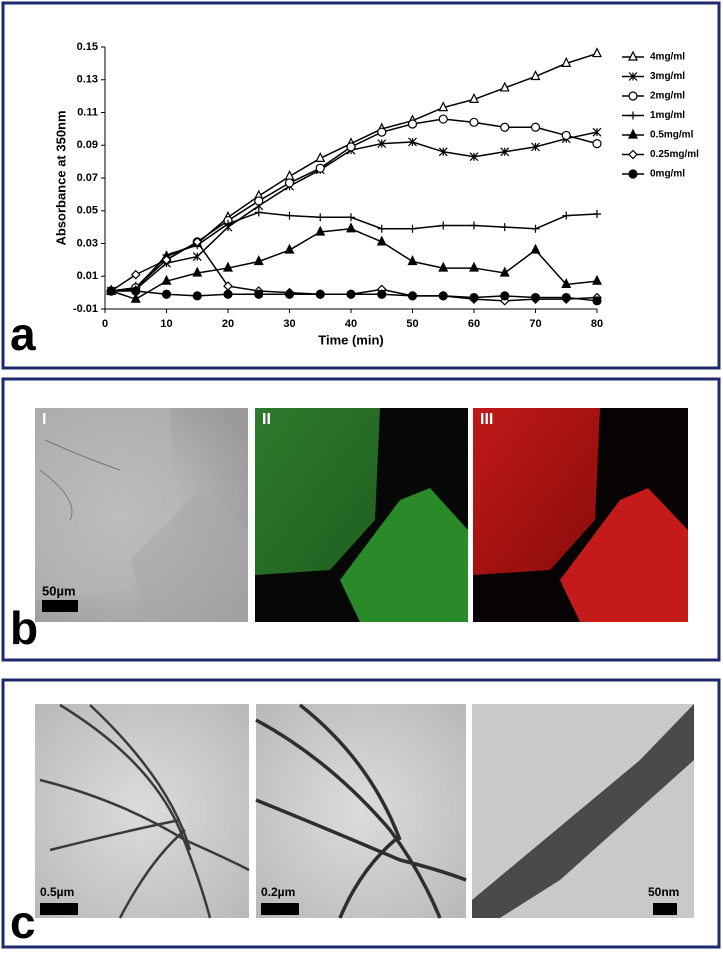 Image resolution: width=723 pixels, height=956 pixels. What do you see at coordinates (486, 419) in the screenshot?
I see `image-label: III` at bounding box center [486, 419].